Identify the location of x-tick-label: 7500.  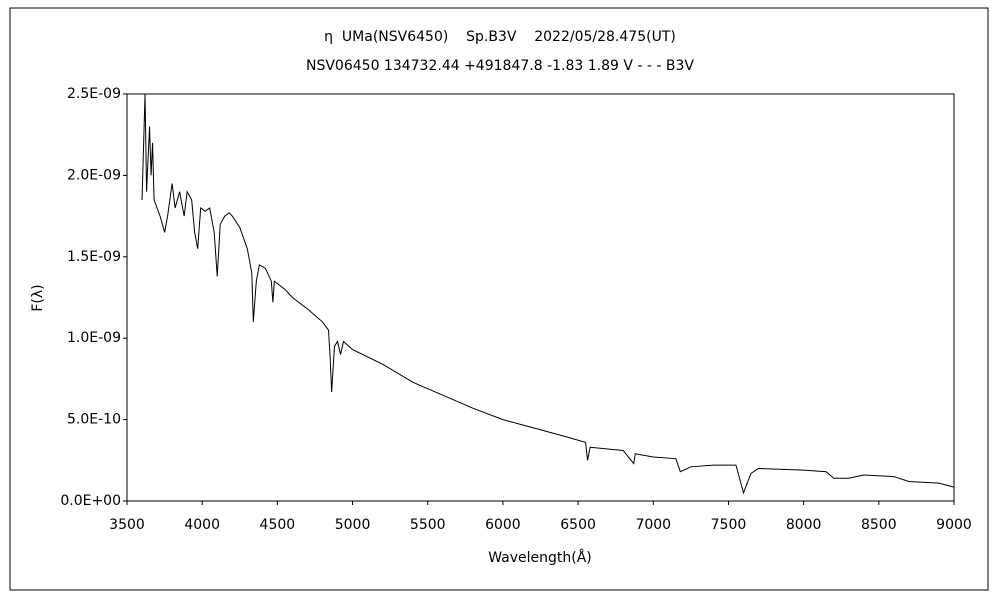
(729, 525).